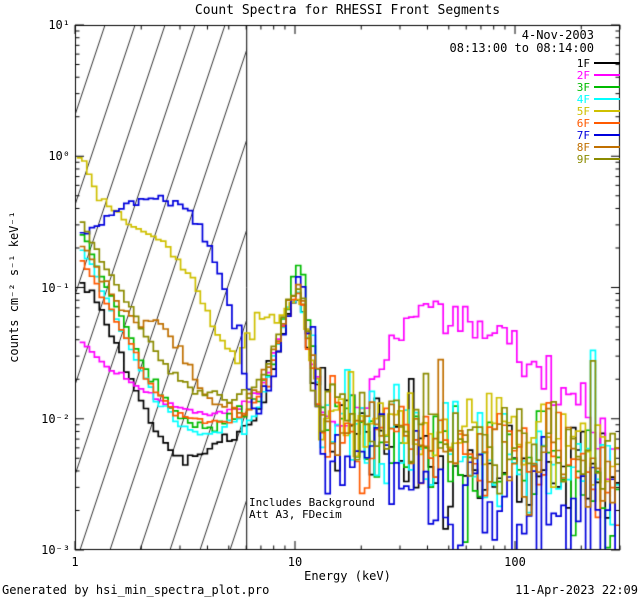 The image size is (640, 600). What do you see at coordinates (295, 562) in the screenshot?
I see `x-tick-label: 10` at bounding box center [295, 562].